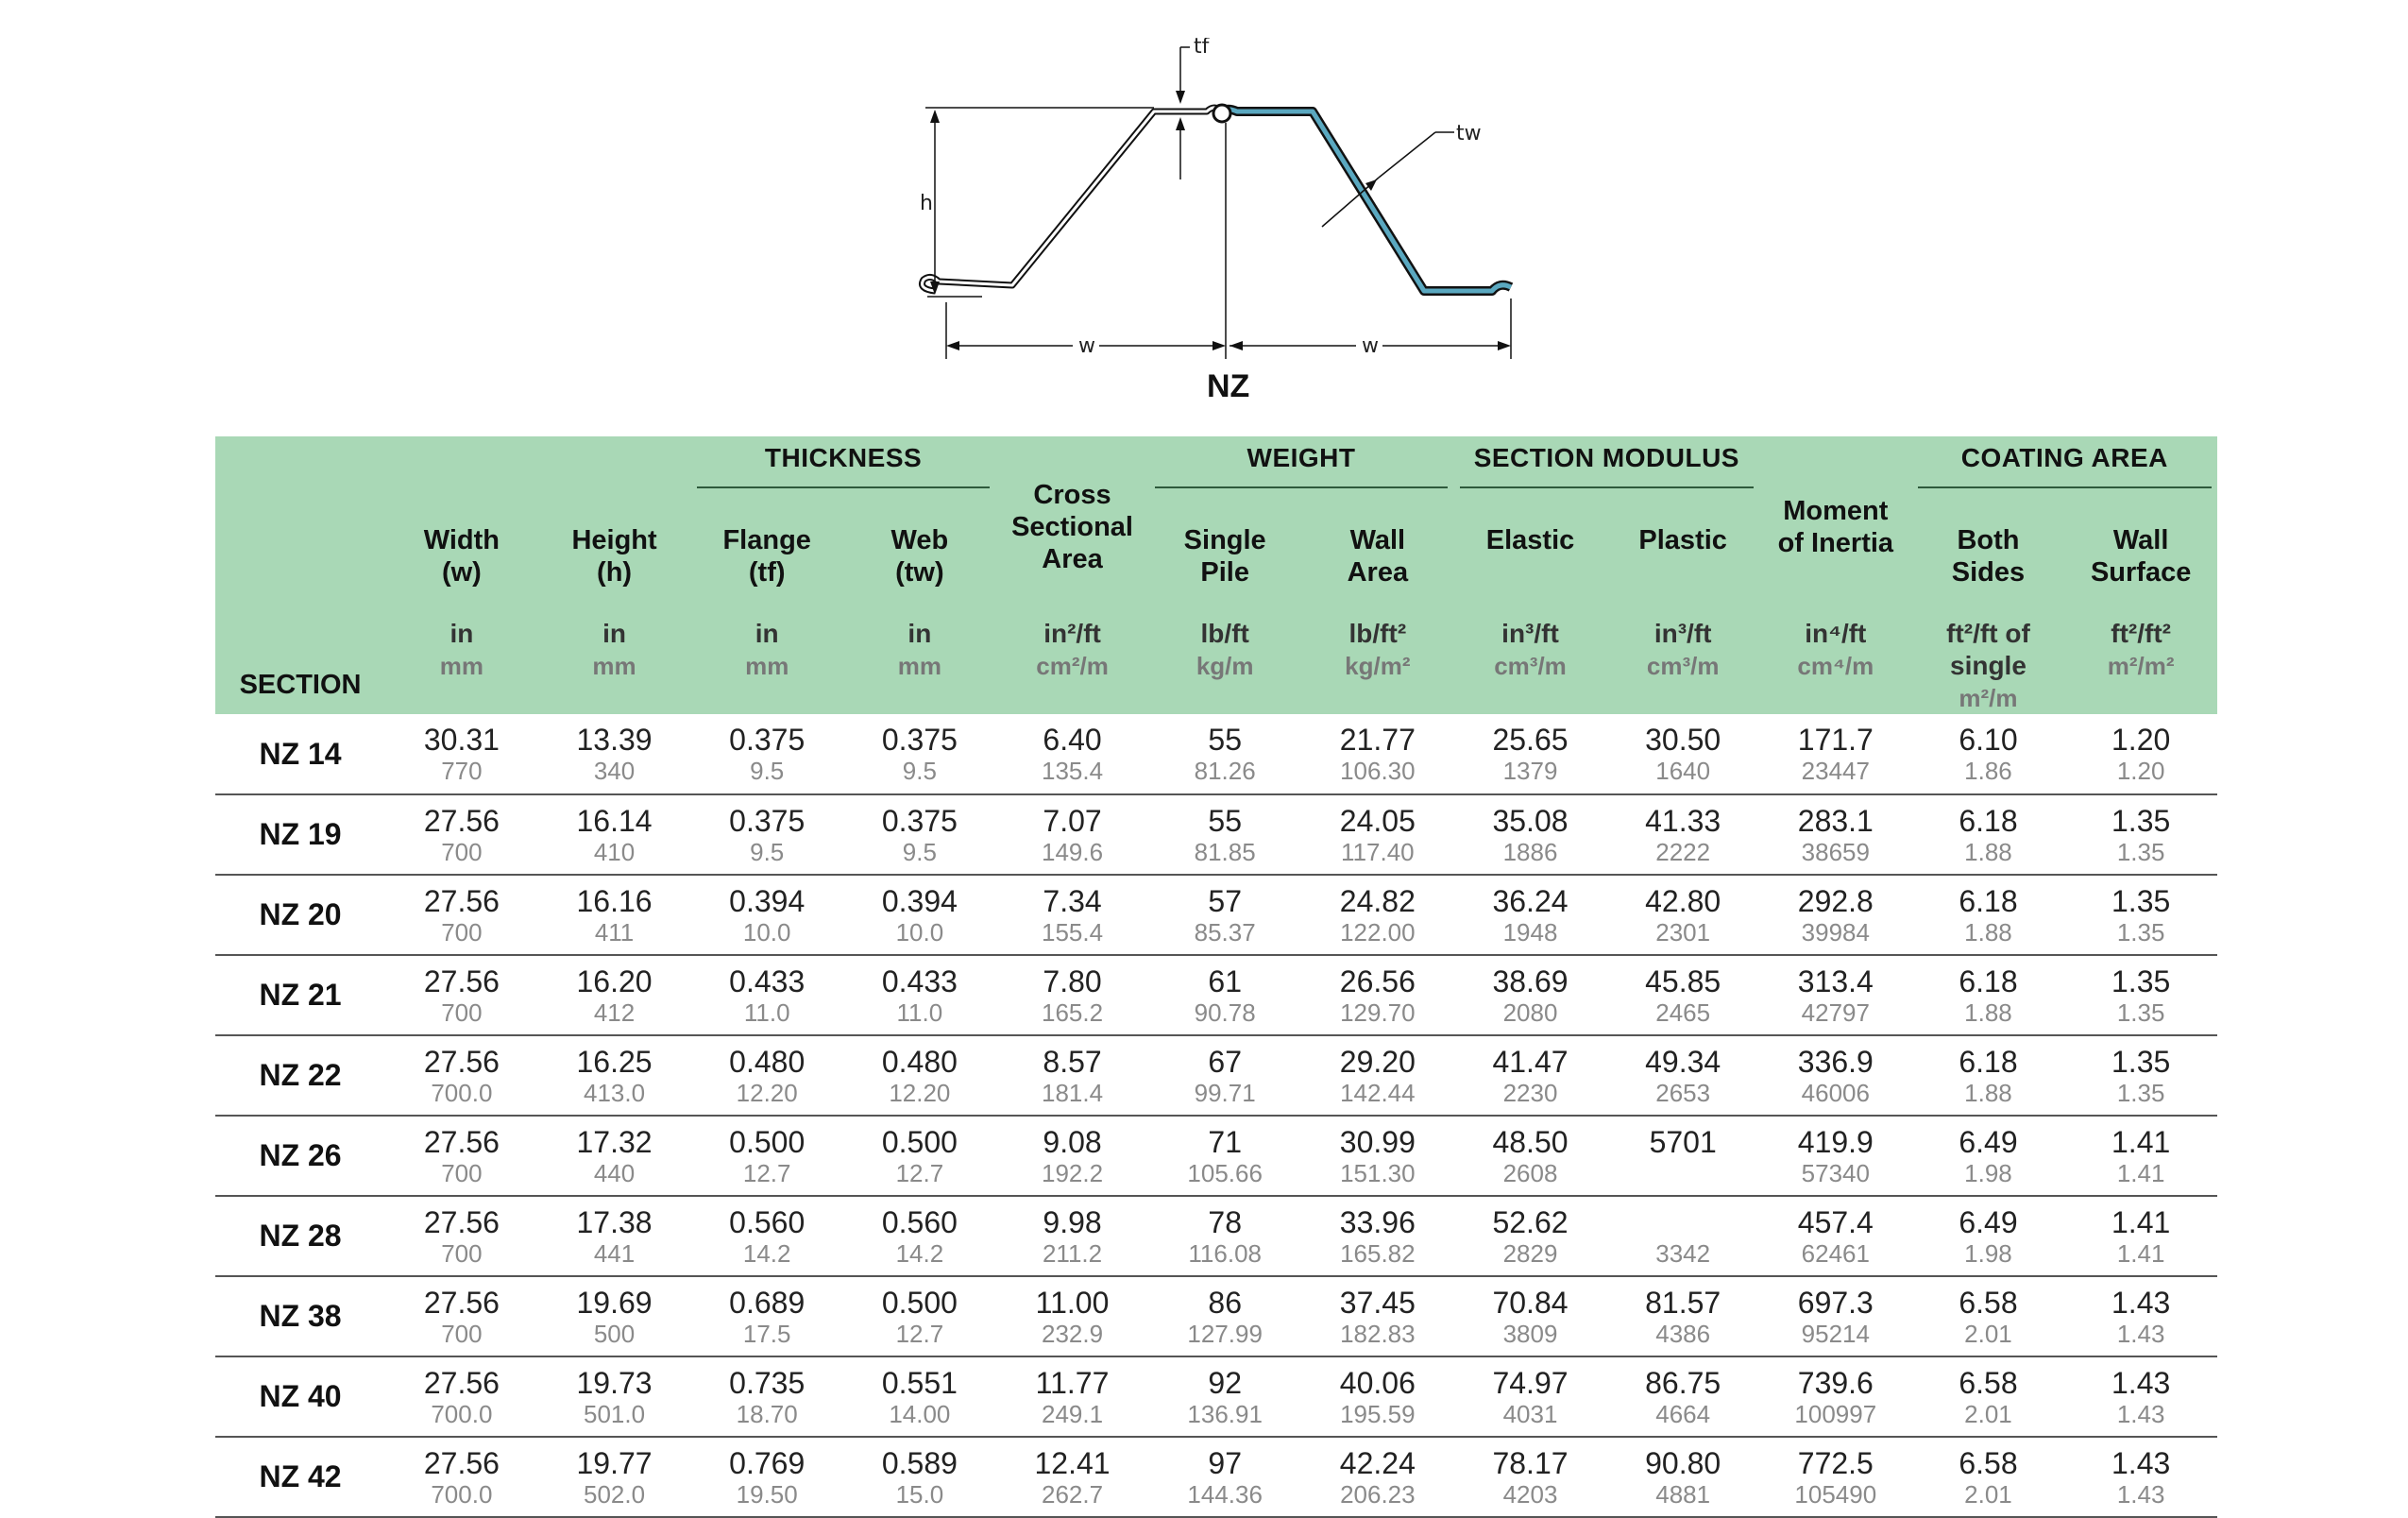  I want to click on group-weight: WEIGHT, so click(1301, 465).